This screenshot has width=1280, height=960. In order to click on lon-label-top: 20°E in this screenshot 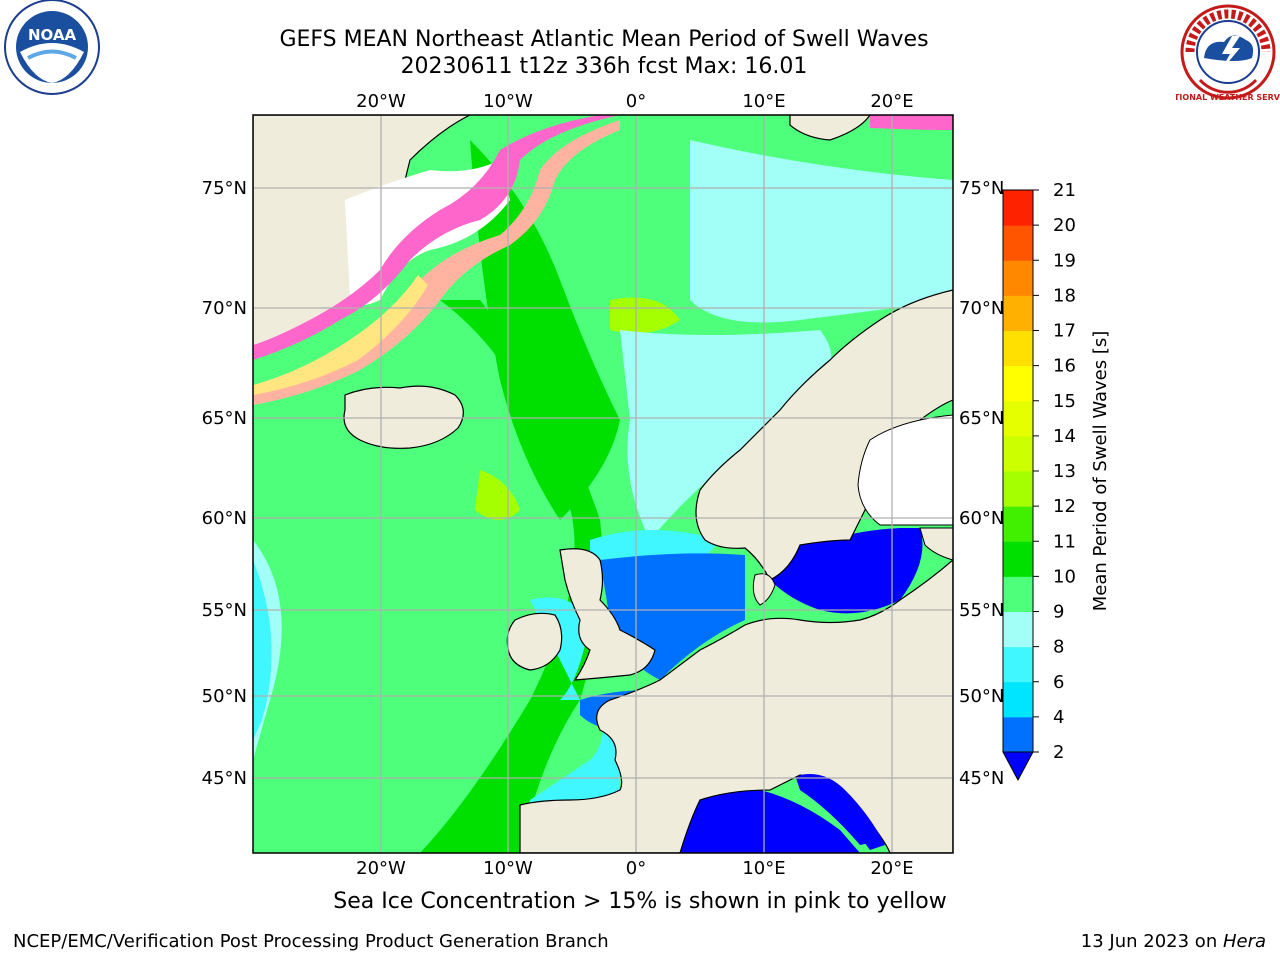, I will do `click(891, 101)`.